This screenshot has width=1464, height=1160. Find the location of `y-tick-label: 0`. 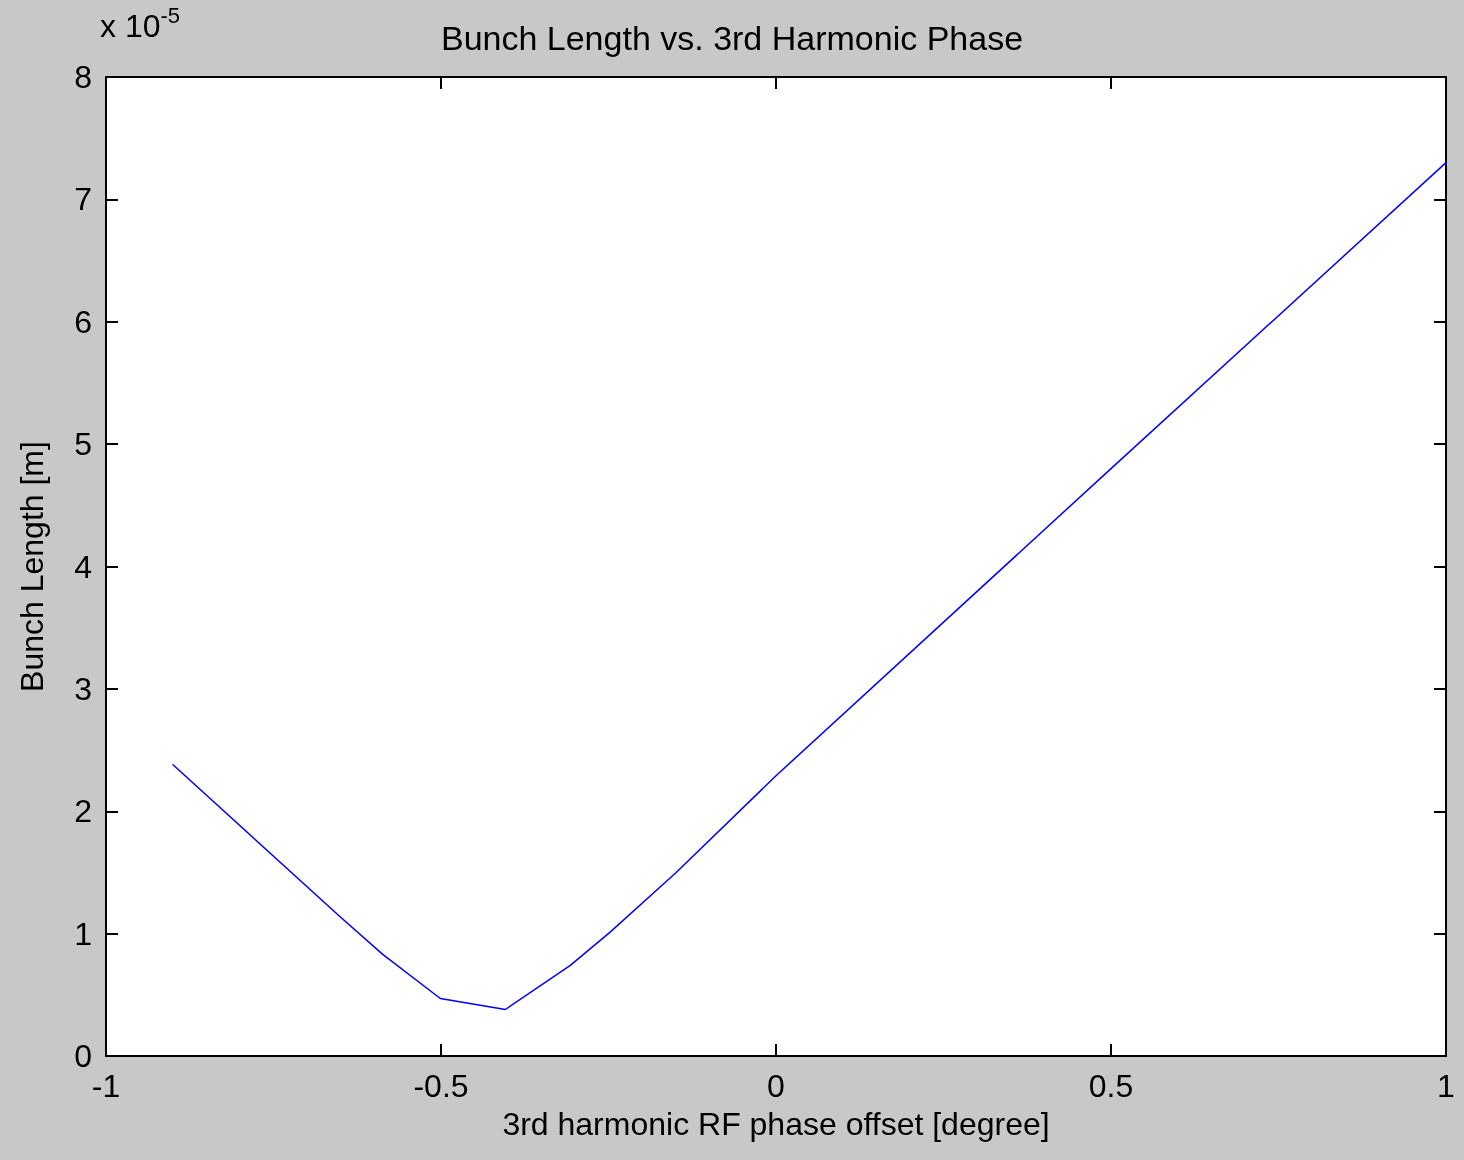

y-tick-label: 0 is located at coordinates (83, 1056).